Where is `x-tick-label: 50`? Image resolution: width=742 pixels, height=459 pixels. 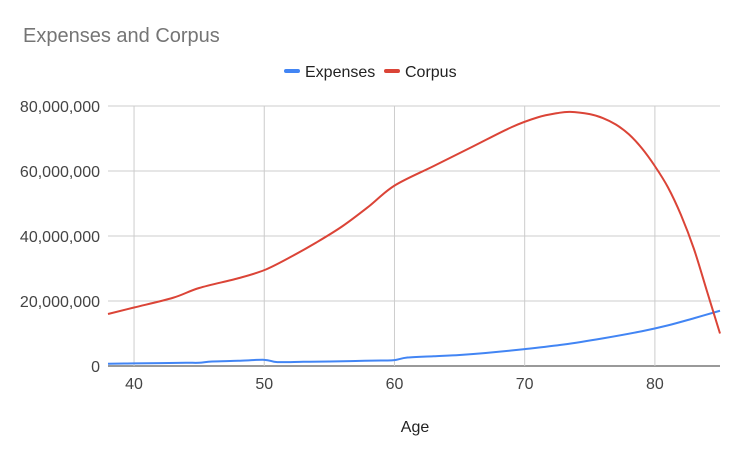
x-tick-label: 50 is located at coordinates (264, 384).